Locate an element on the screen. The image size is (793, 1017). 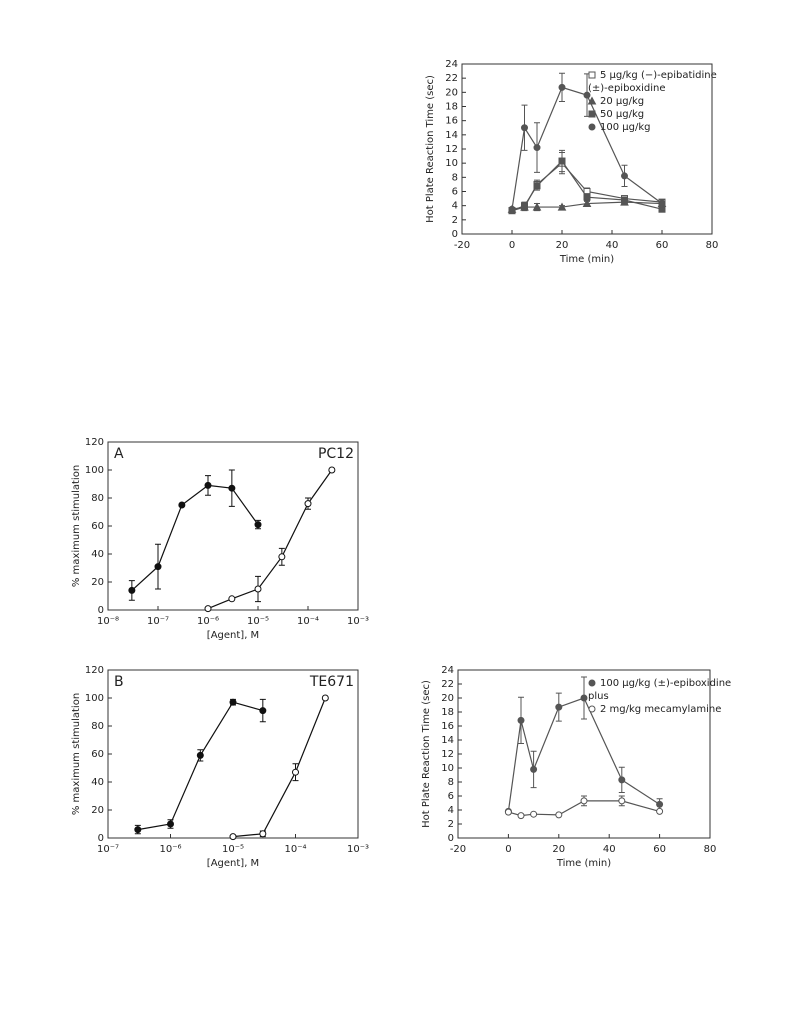
panel-label: A is located at coordinates (119, 454).